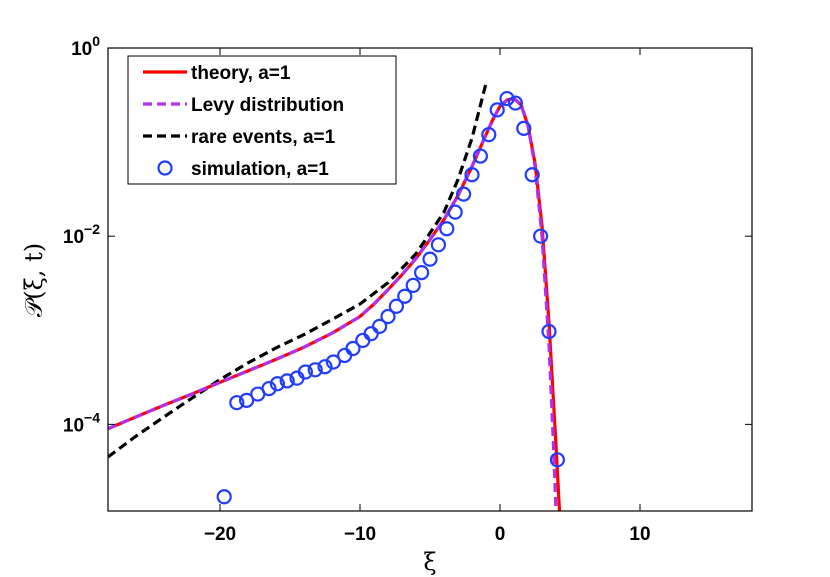 Image resolution: width=830 pixels, height=577 pixels. What do you see at coordinates (500, 534) in the screenshot?
I see `x-tick-label: 0` at bounding box center [500, 534].